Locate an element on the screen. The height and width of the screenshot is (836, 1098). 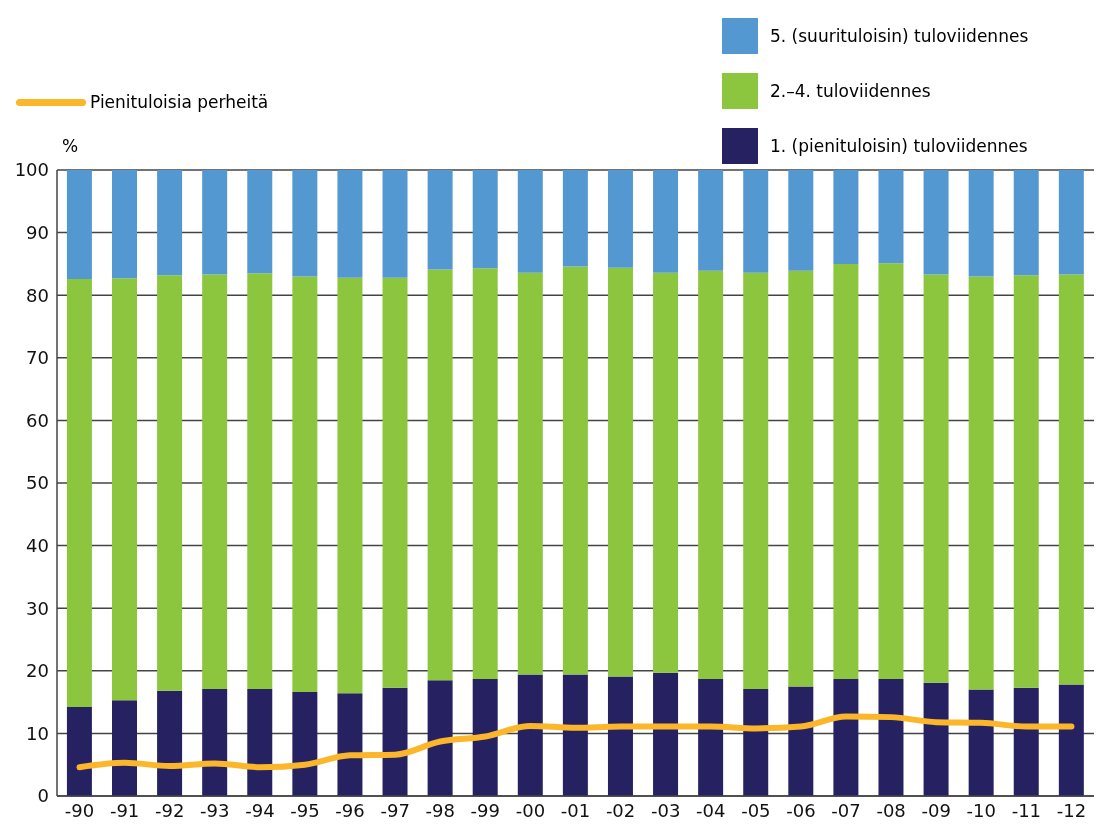
x-tick-label: -12 is located at coordinates (1071, 810).